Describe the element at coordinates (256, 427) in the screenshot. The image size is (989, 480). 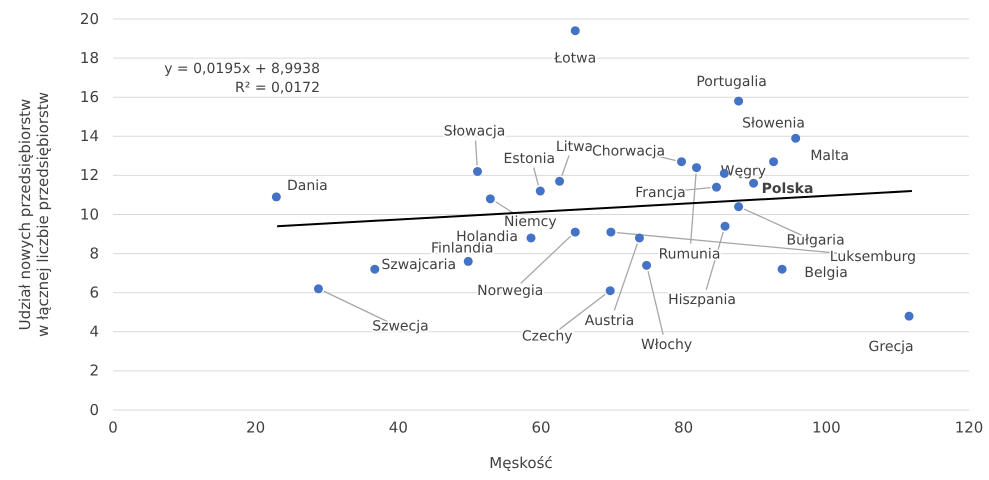
I see `x-tick-label: 20` at that location.